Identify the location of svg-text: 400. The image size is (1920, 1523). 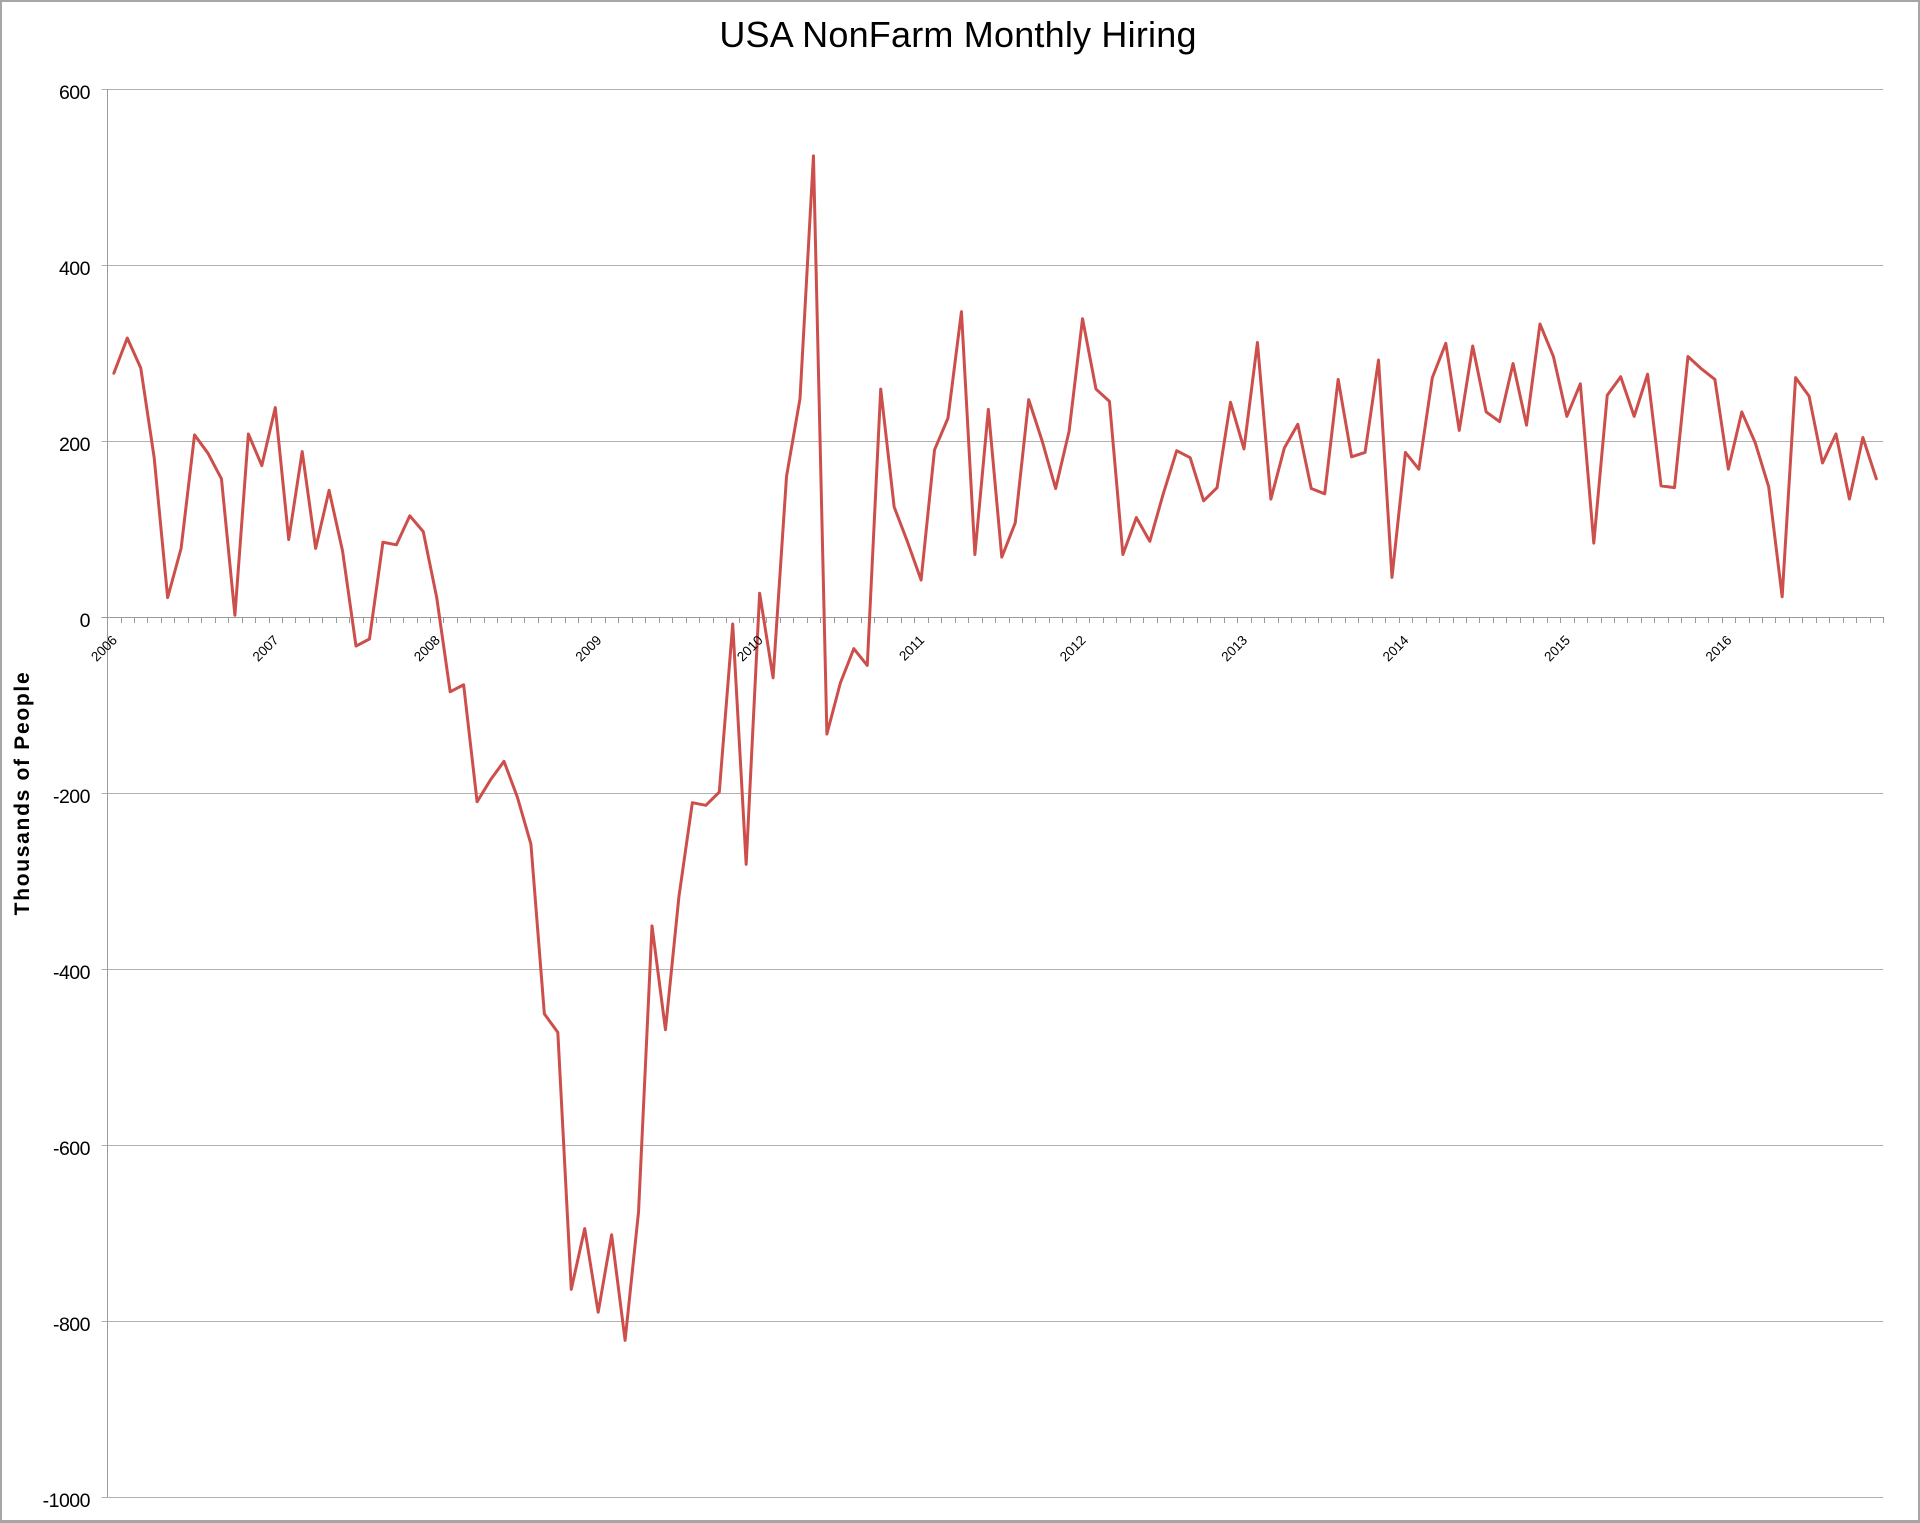
(75, 269).